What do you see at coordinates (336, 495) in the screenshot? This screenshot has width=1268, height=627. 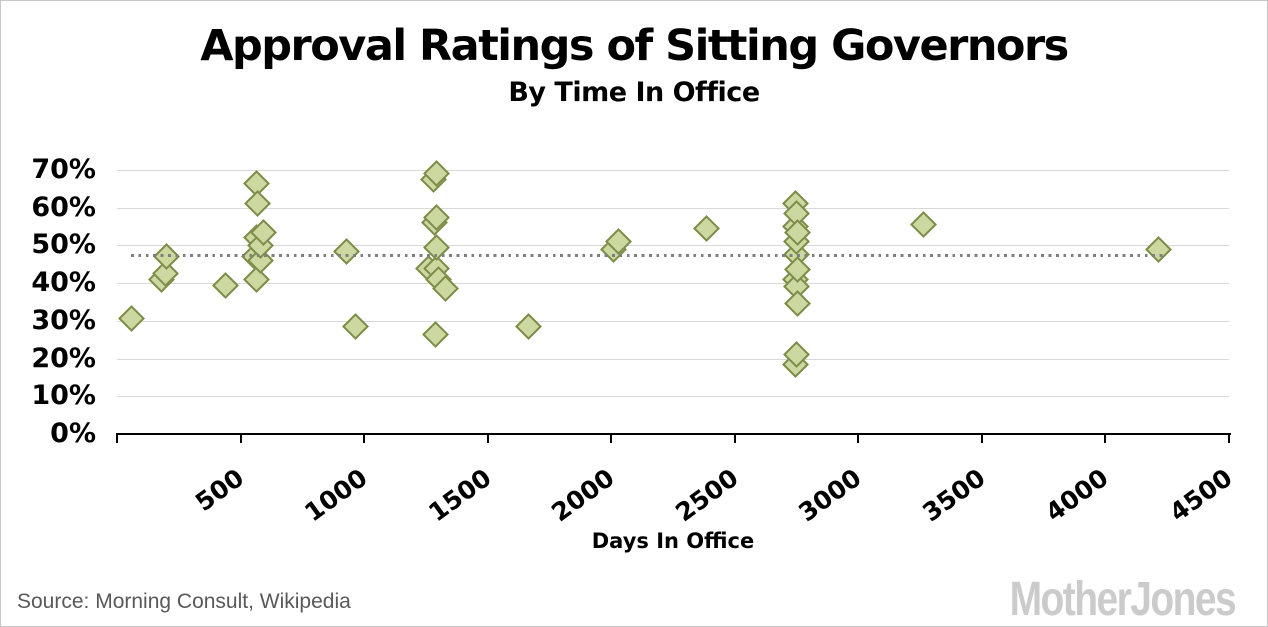 I see `x-tick-label: 1000` at bounding box center [336, 495].